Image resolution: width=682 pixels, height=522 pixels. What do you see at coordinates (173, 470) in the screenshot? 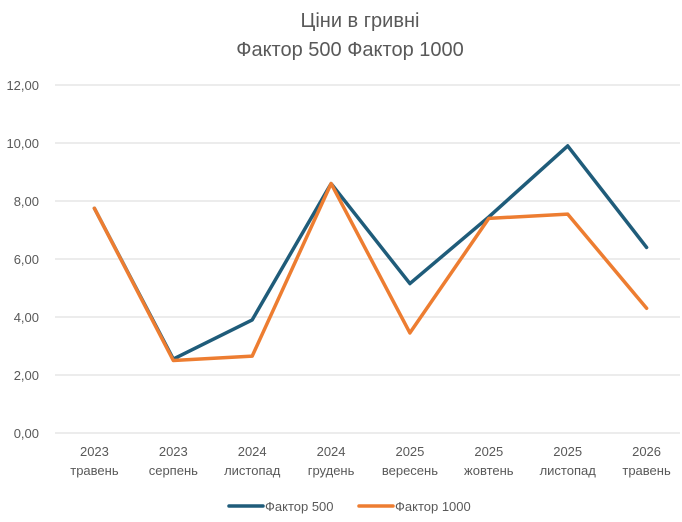
I see `x-tick-month: серпень` at bounding box center [173, 470].